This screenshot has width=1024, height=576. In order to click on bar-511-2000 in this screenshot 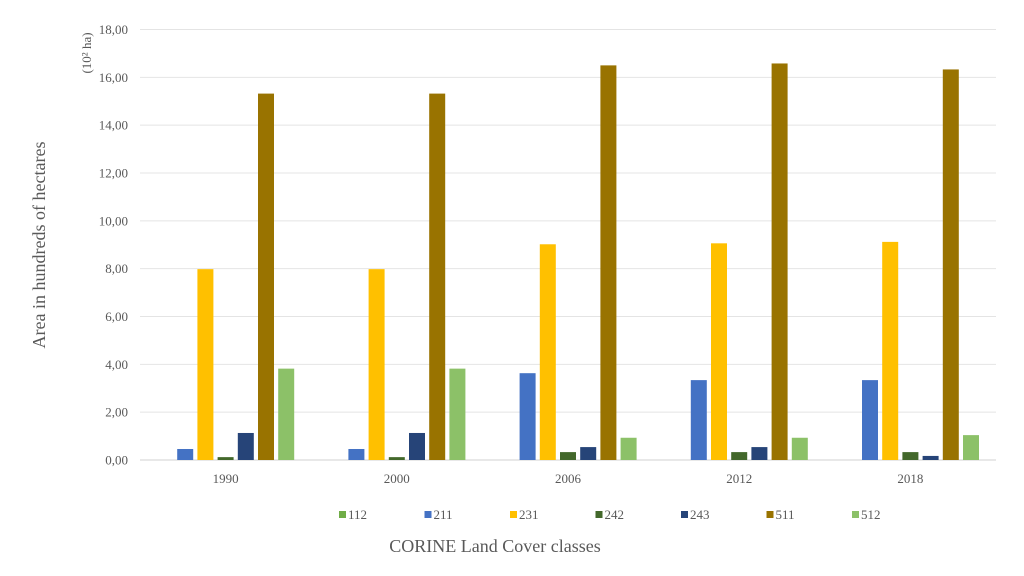, I will do `click(437, 276)`.